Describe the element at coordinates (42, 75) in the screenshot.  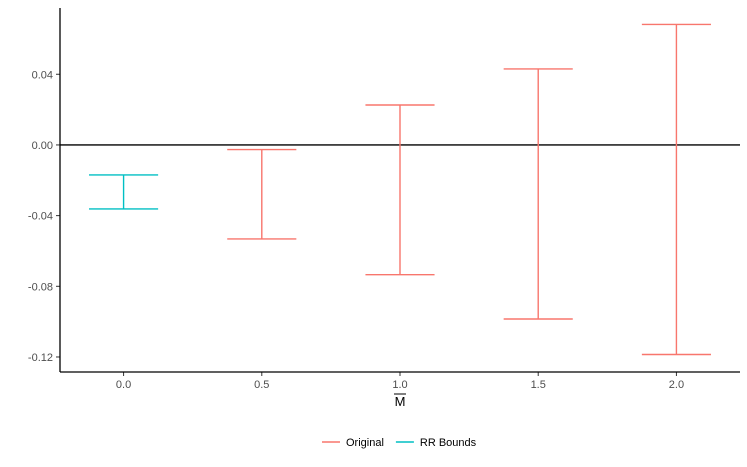
I see `y-tick-label: 0.04` at that location.